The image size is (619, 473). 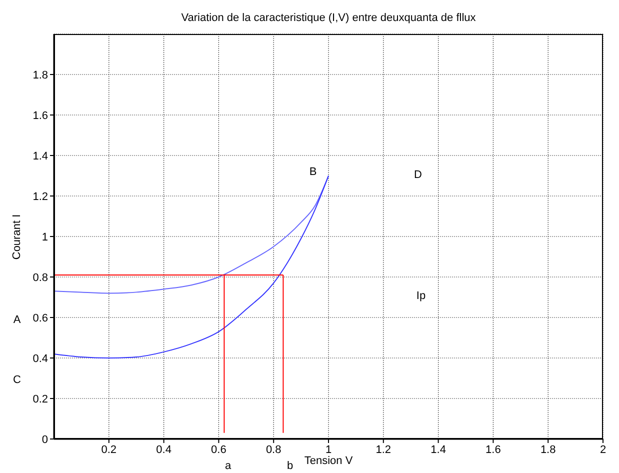 I want to click on x-tick-label: 0.2, so click(x=109, y=450).